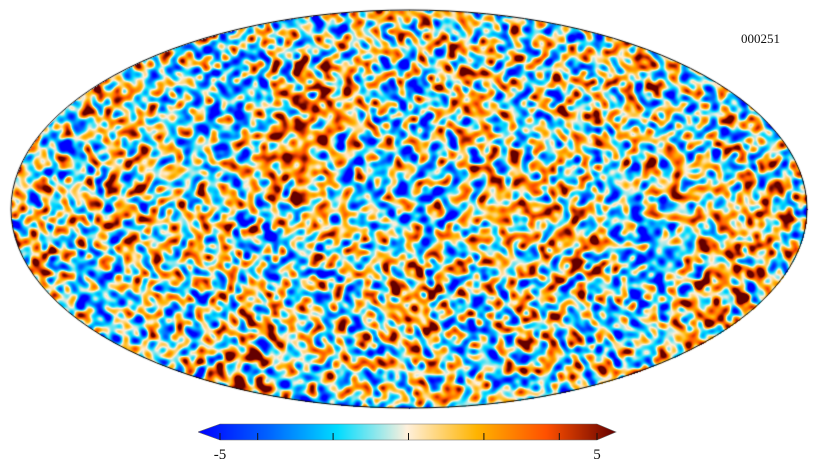  I want to click on colorbar, so click(407, 432).